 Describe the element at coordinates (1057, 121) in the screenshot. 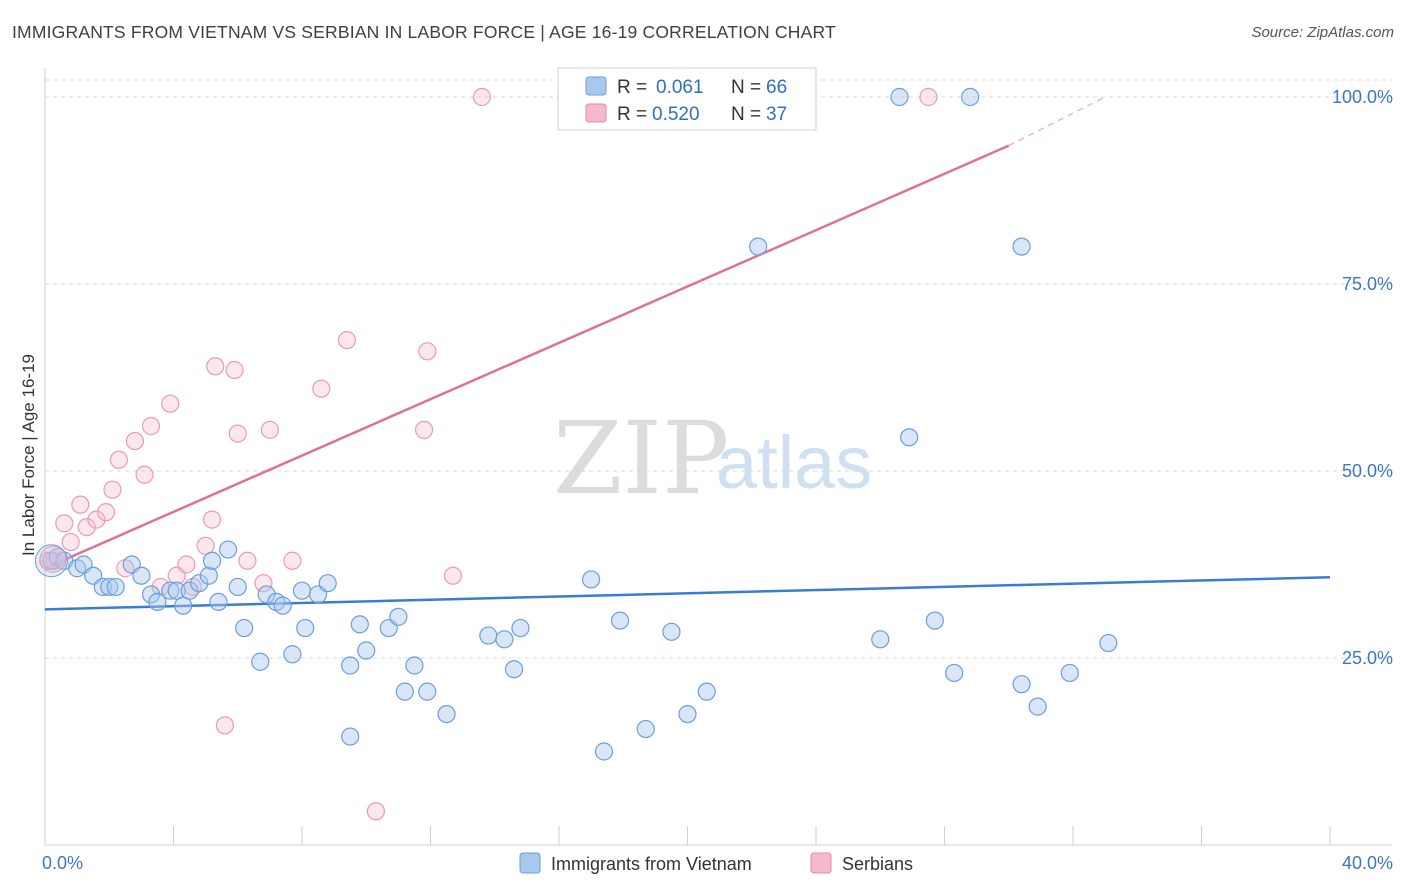

I see `serbian-trend-extension` at that location.